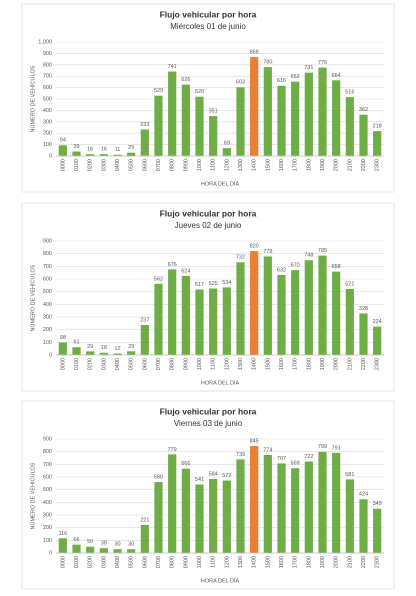 This screenshot has height=596, width=416. What do you see at coordinates (226, 476) in the screenshot?
I see `data-label: 572` at bounding box center [226, 476].